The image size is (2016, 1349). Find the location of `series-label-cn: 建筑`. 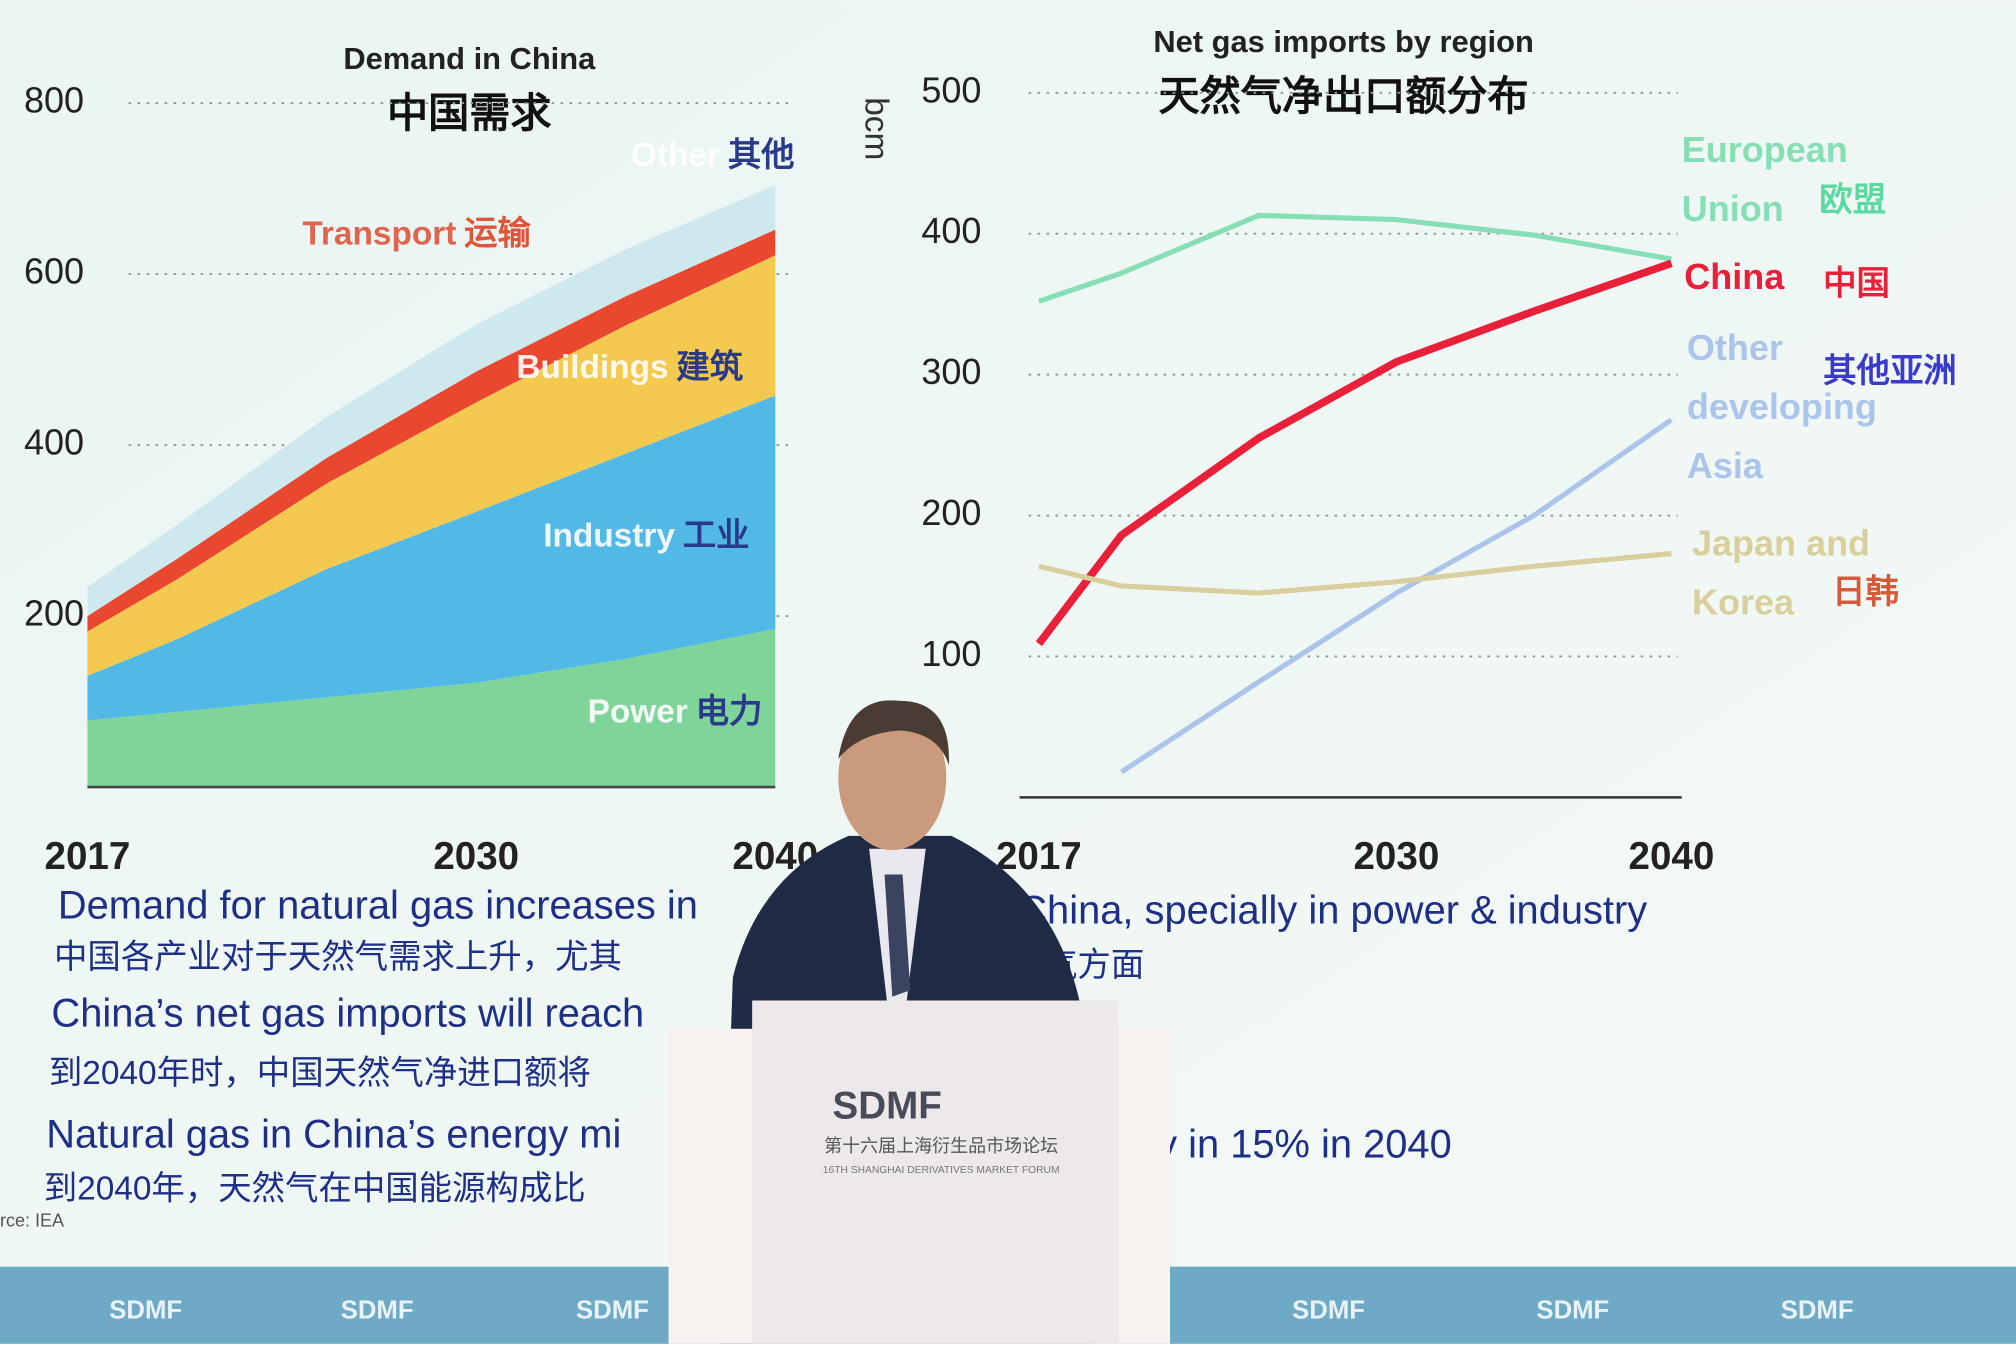

series-label-cn: 建筑 is located at coordinates (709, 367).